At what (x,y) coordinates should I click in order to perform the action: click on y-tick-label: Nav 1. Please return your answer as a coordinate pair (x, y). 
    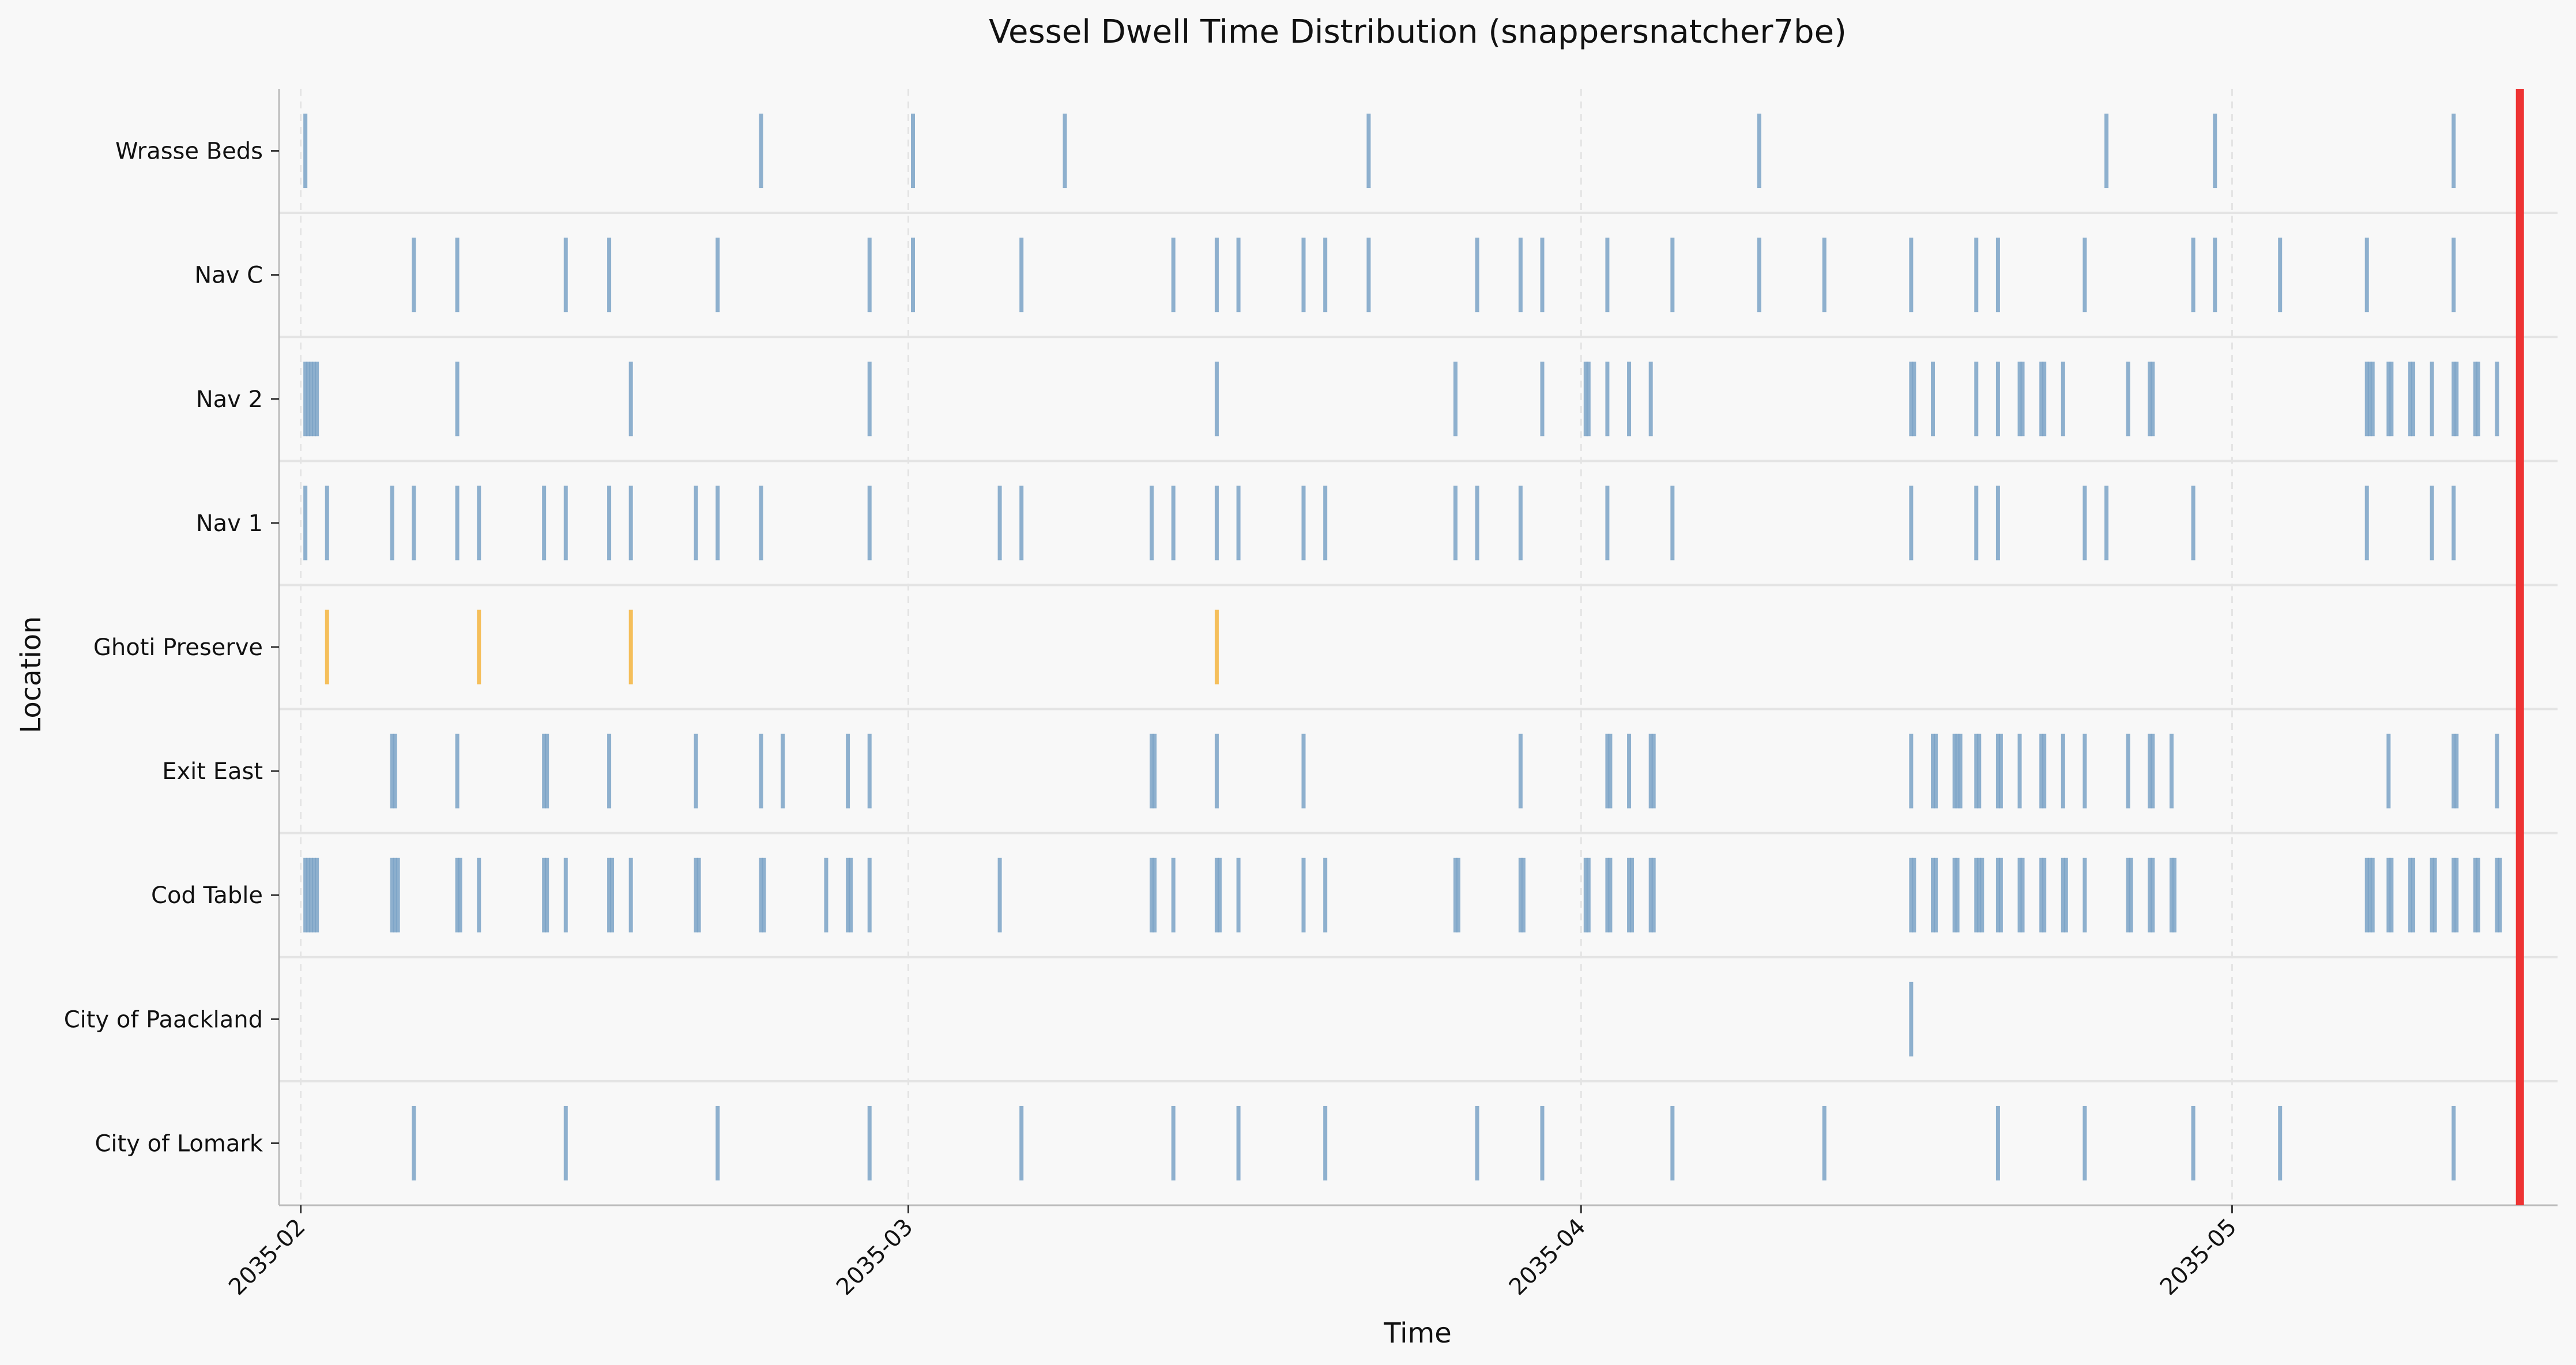
    Looking at the image, I should click on (229, 523).